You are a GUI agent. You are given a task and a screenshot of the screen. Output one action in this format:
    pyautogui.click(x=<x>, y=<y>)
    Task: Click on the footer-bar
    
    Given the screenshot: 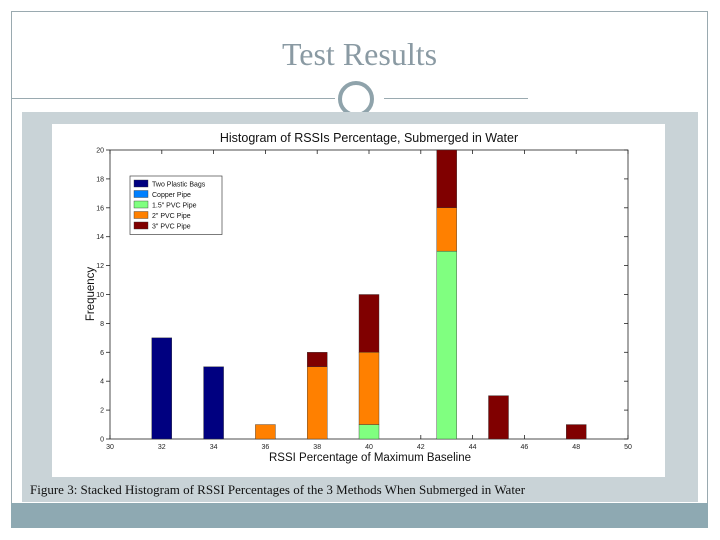 What is the action you would take?
    pyautogui.click(x=359, y=515)
    